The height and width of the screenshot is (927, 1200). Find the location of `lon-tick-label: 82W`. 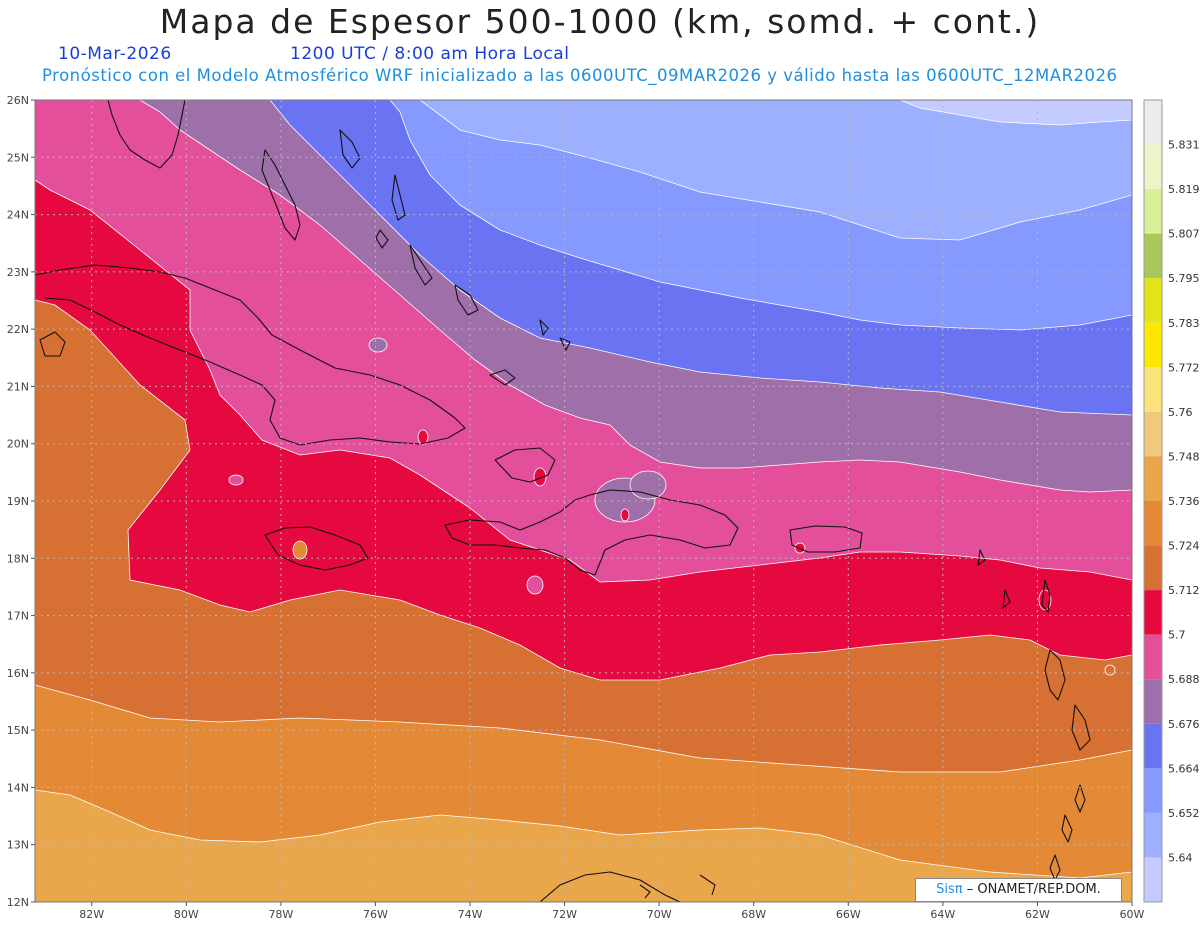

lon-tick-label: 82W is located at coordinates (91, 914).